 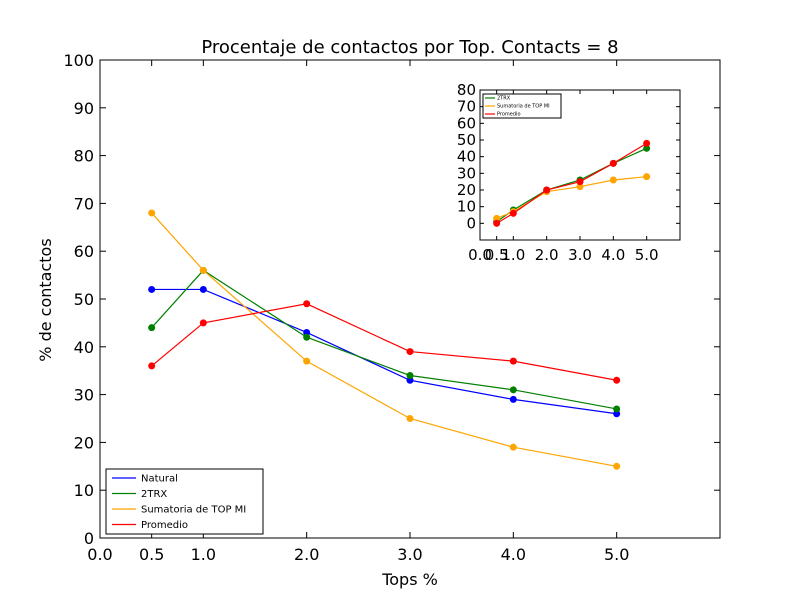 I want to click on y-tick-label: 60, so click(x=84, y=251).